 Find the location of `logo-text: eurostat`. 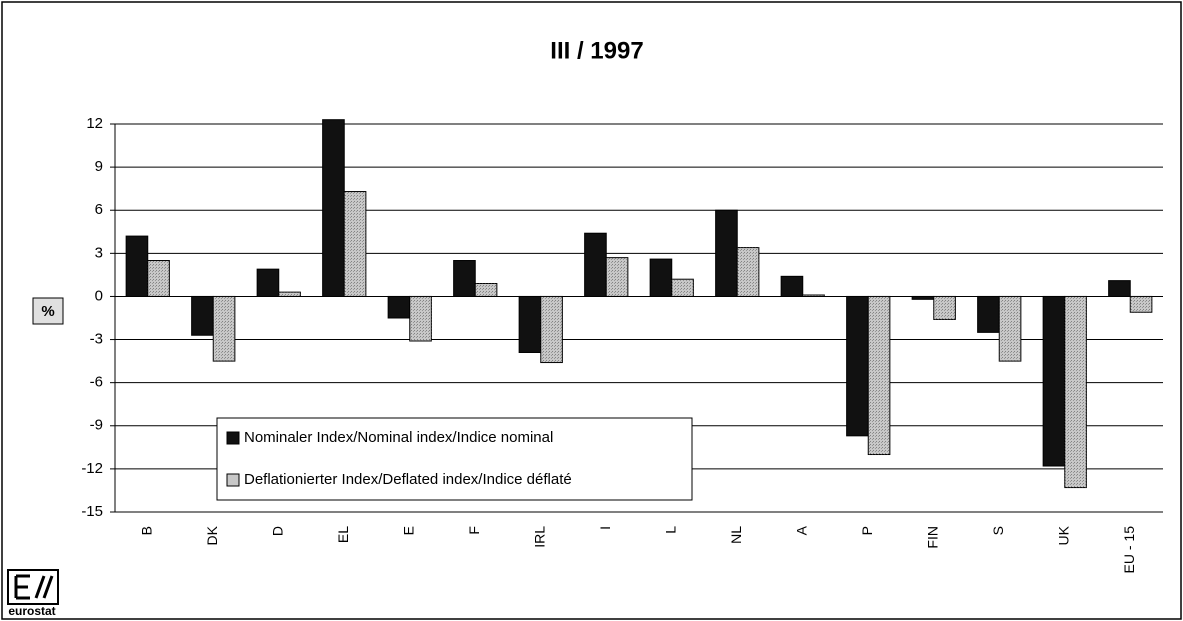

logo-text: eurostat is located at coordinates (31, 611).